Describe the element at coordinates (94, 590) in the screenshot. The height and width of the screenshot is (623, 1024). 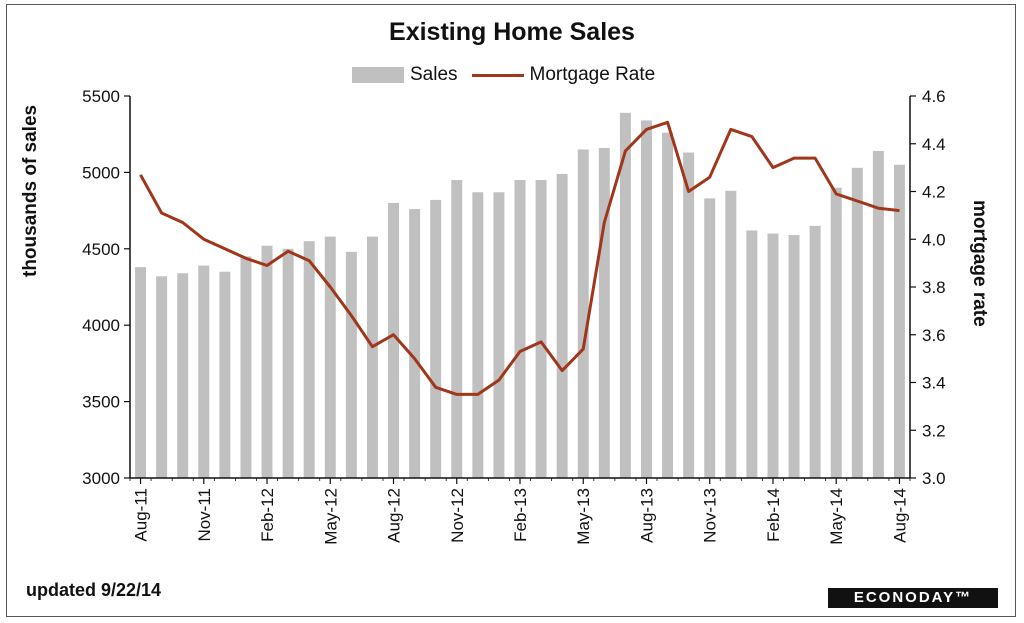
I see `updated-note: updated 9/22/14` at that location.